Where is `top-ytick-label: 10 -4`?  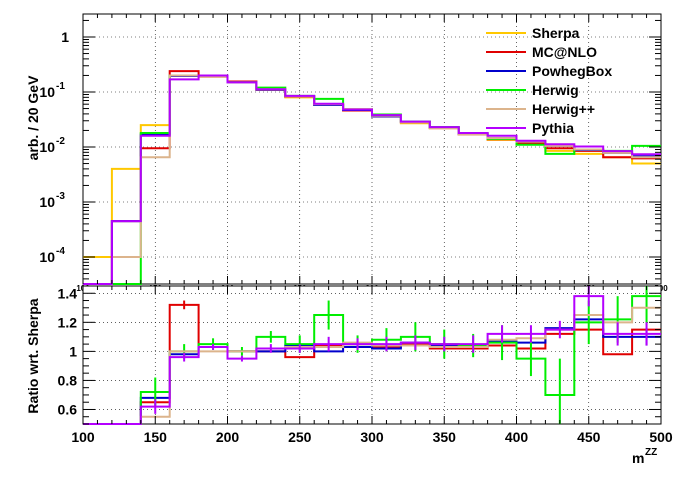
top-ytick-label: 10 -4 is located at coordinates (52, 255).